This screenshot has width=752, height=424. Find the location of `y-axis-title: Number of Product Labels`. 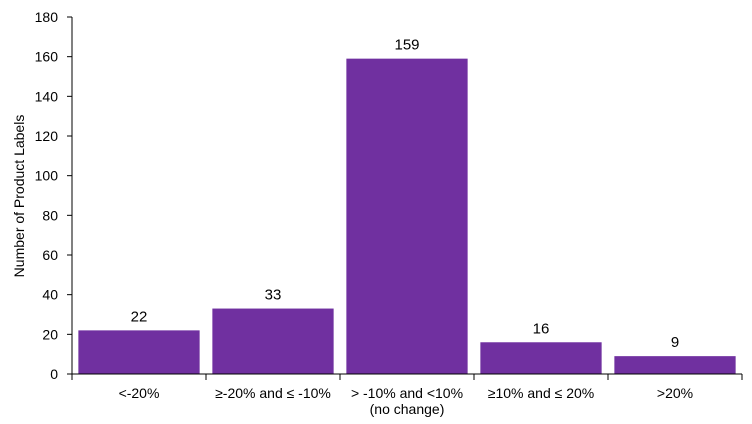

y-axis-title: Number of Product Labels is located at coordinates (19, 196).